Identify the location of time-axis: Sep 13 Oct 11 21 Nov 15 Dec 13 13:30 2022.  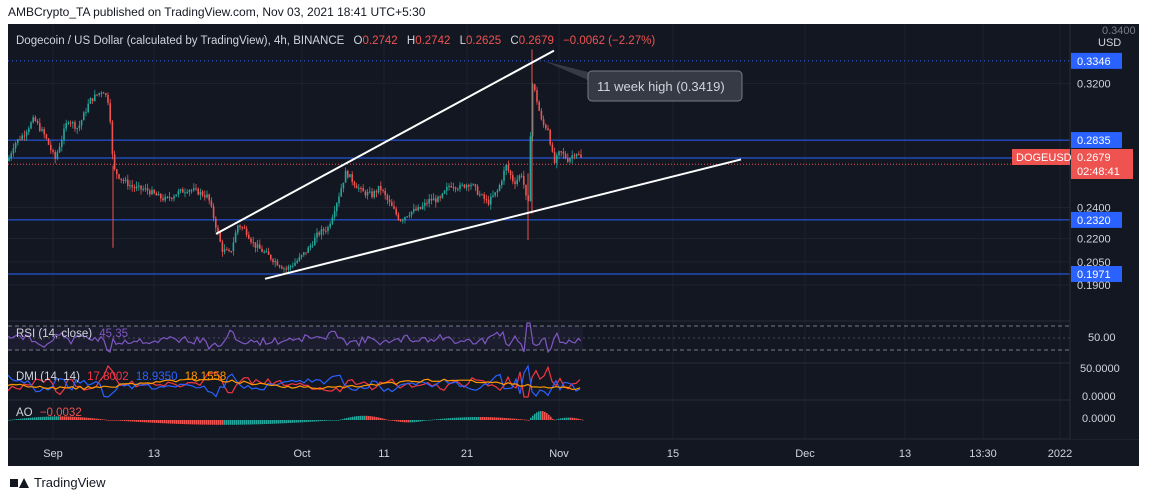
(557, 454).